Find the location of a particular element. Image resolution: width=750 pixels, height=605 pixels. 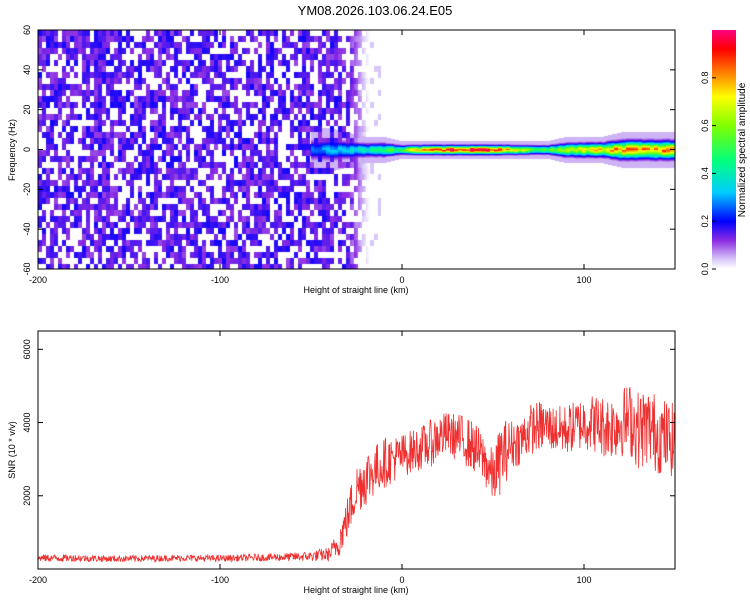

y-tick-label: 20 is located at coordinates (27, 110).